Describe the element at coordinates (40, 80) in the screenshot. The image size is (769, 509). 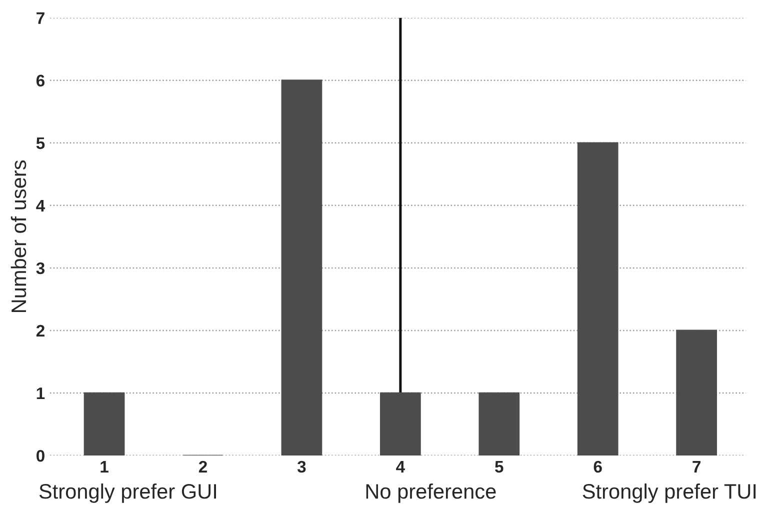
I see `y-tick-label: 6` at that location.